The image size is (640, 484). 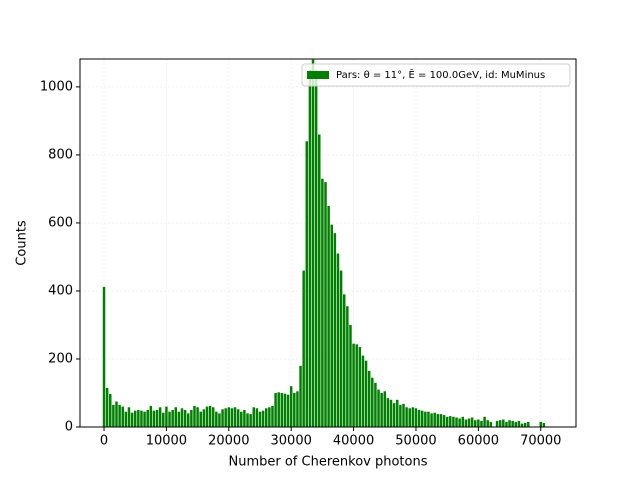 What do you see at coordinates (56, 86) in the screenshot?
I see `y-tick-label: 1000` at bounding box center [56, 86].